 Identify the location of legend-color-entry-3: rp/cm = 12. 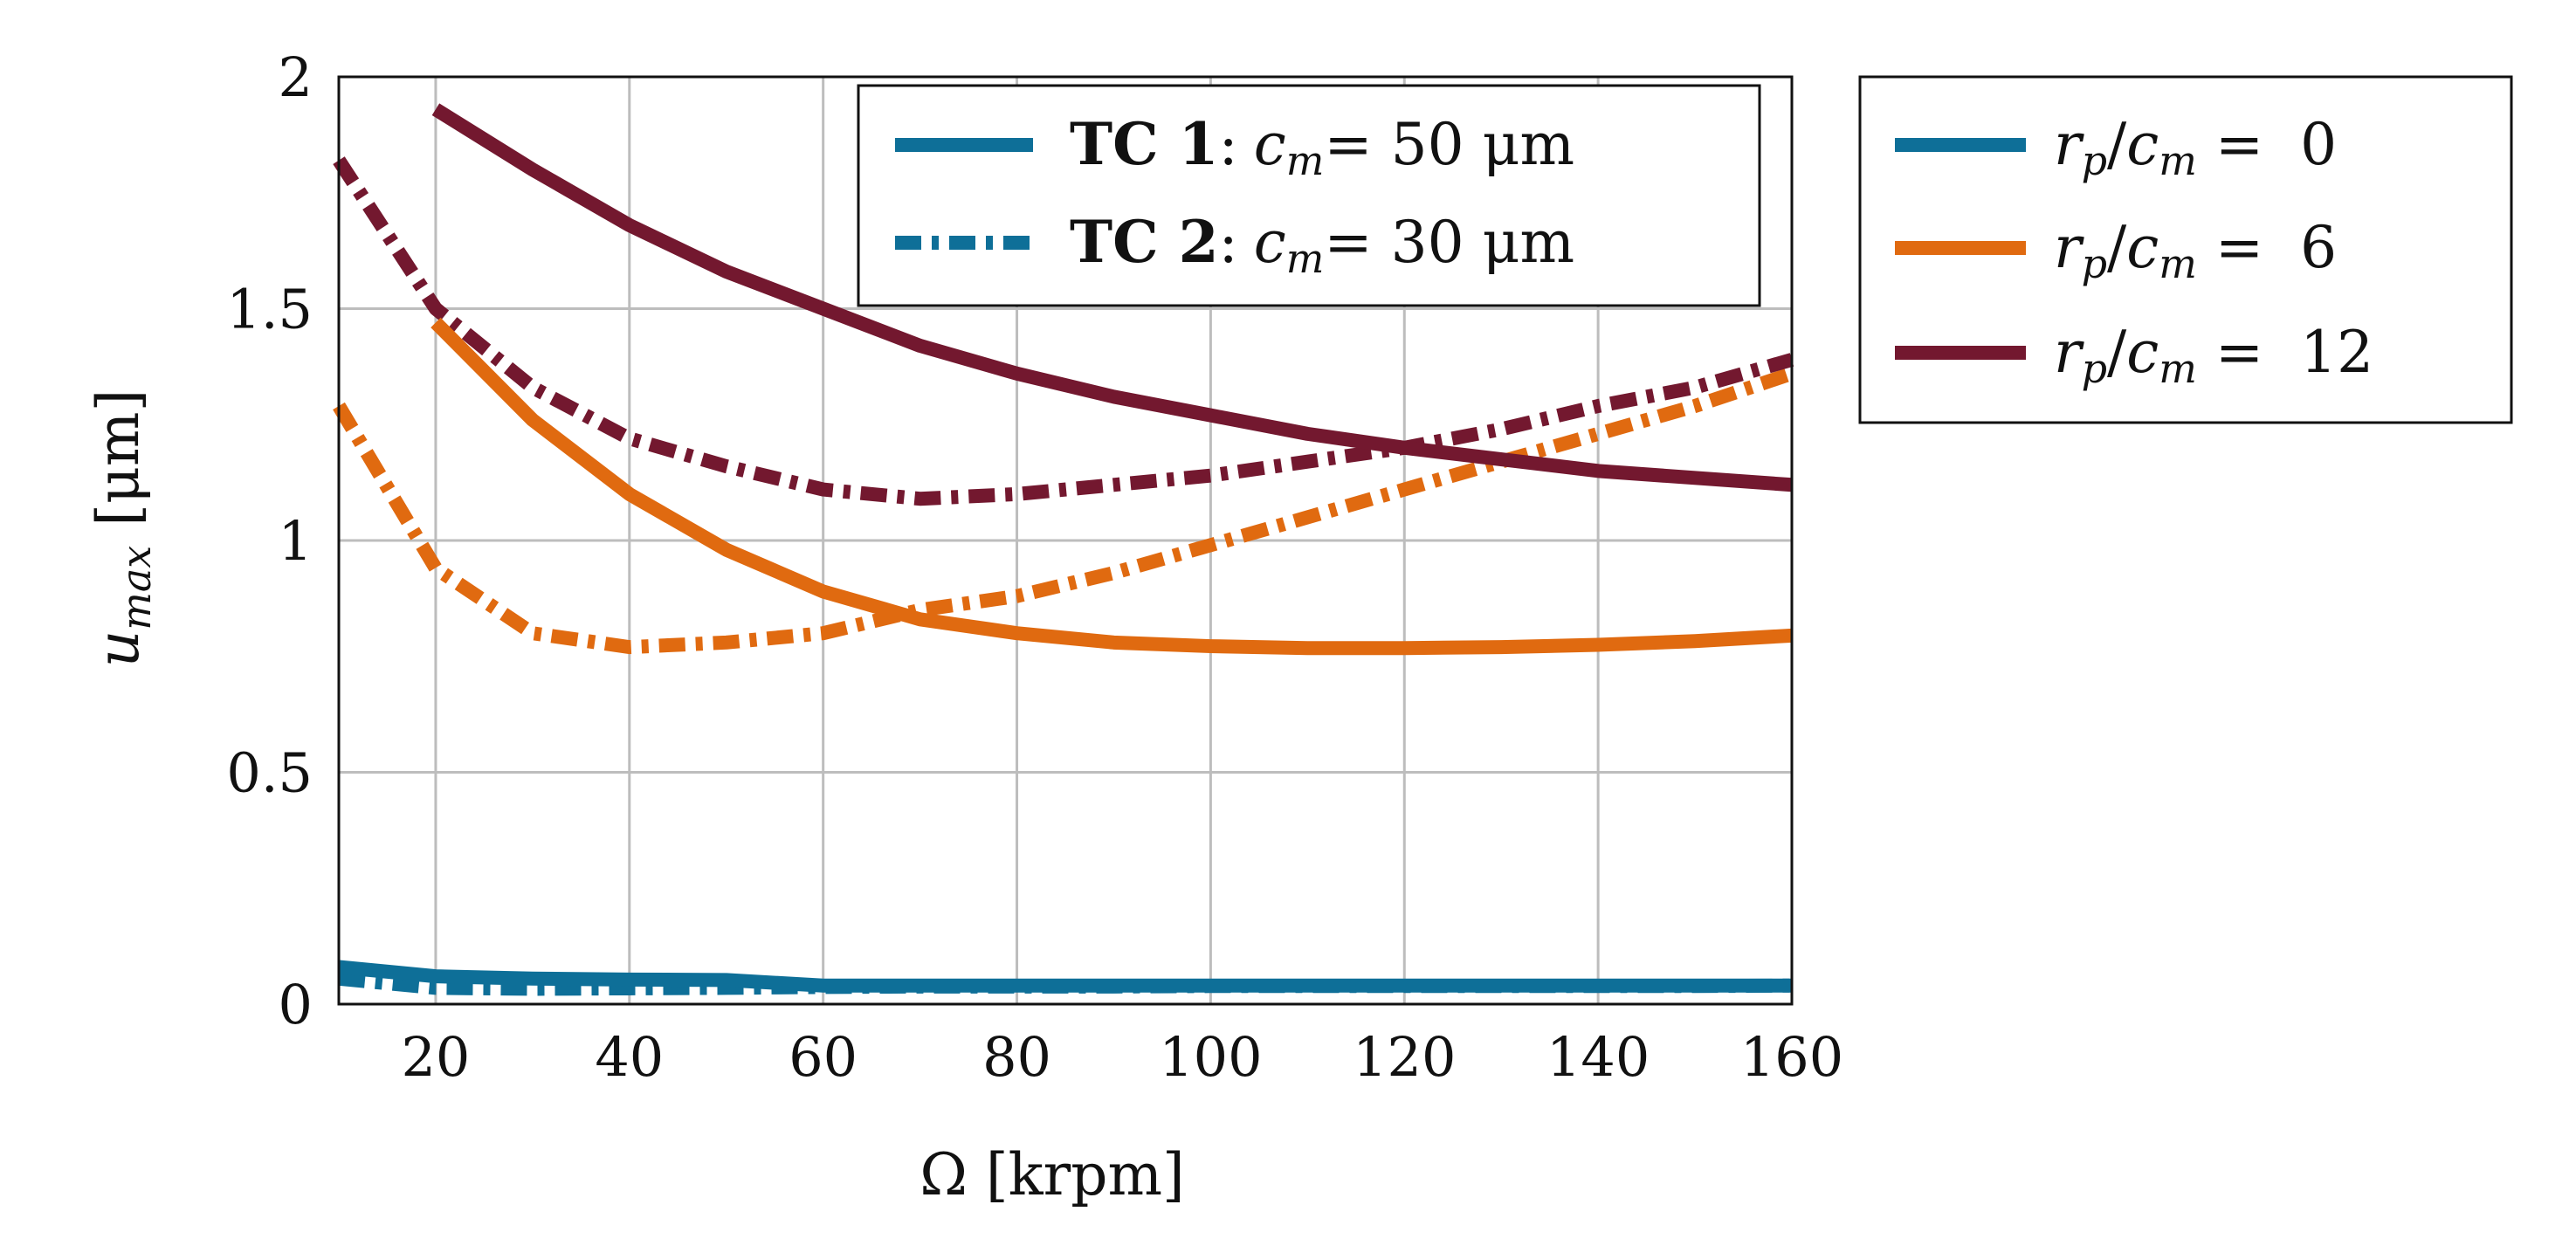
(2213, 355).